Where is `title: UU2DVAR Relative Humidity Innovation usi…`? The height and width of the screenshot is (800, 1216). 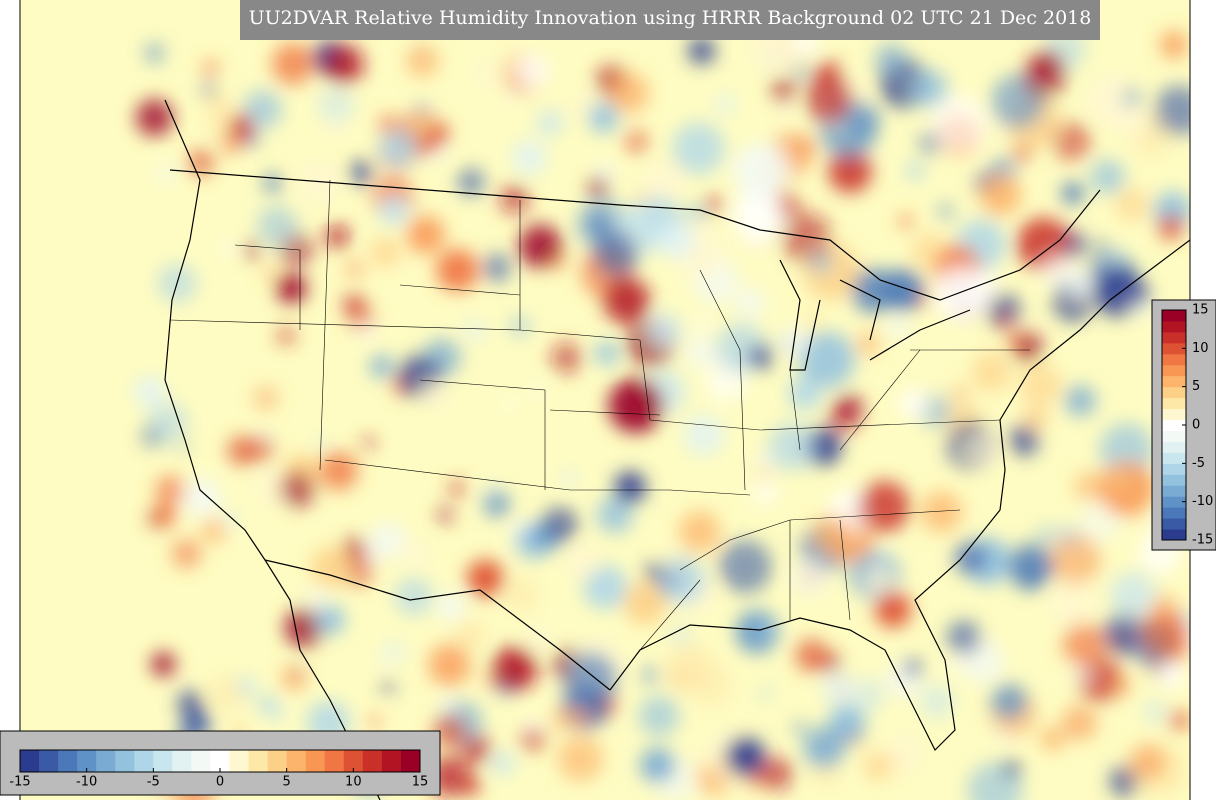
title: UU2DVAR Relative Humidity Innovation usi… is located at coordinates (670, 18).